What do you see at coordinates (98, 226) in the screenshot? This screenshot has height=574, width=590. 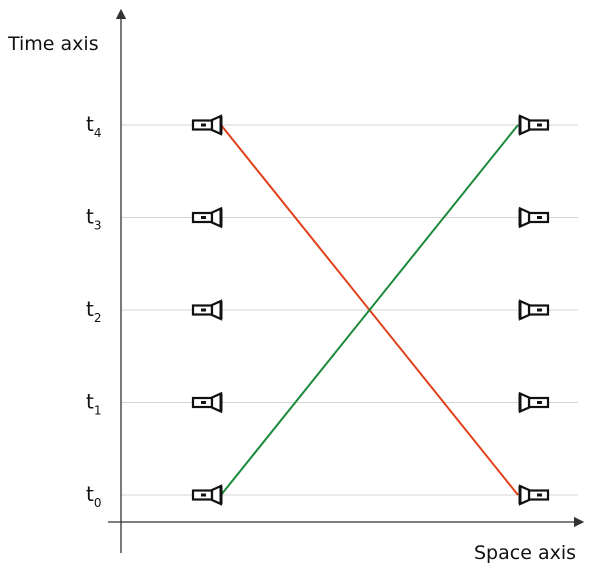 I see `time-label-sub: 3` at bounding box center [98, 226].